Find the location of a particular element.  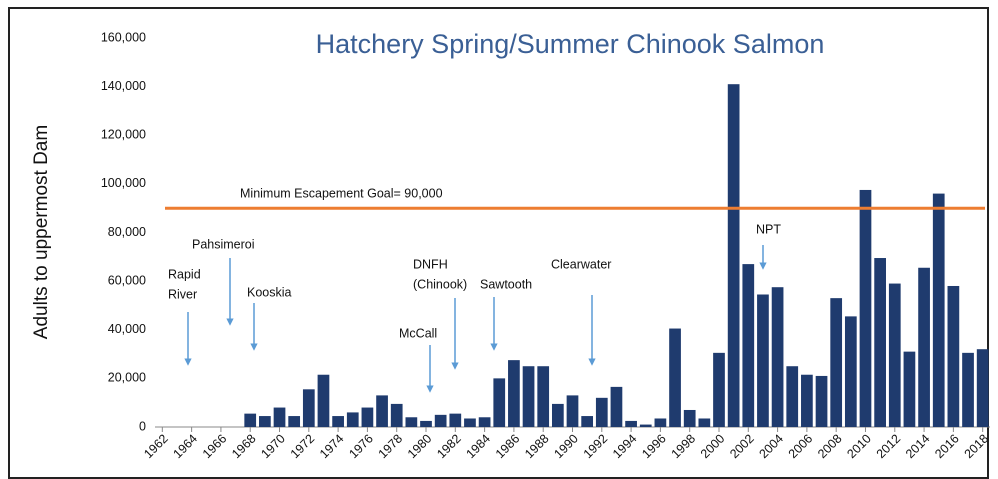

annotation: Kooskia is located at coordinates (269, 292).